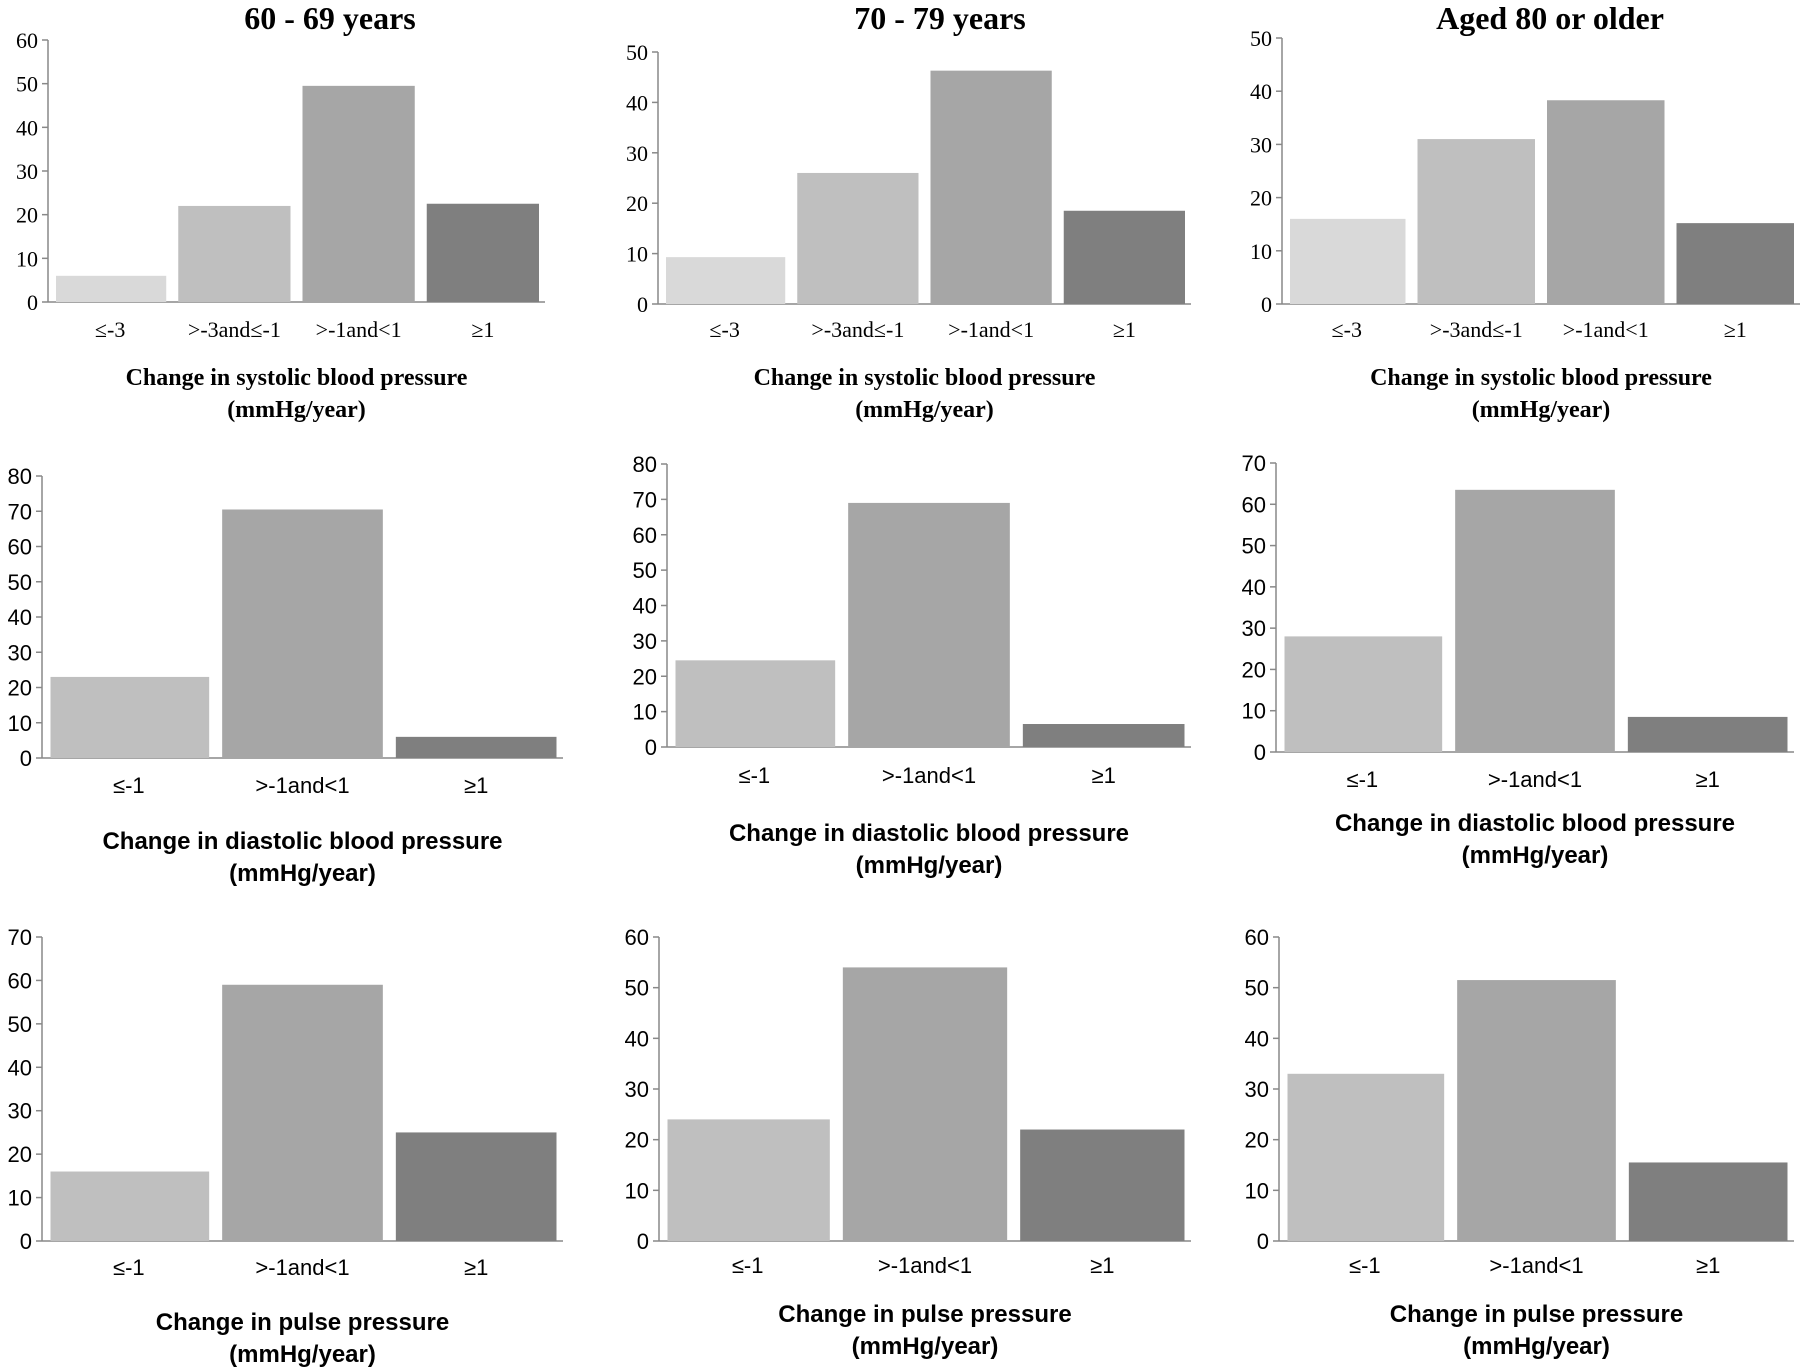  What do you see at coordinates (925, 1314) in the screenshot?
I see `x-axis-title-line: Change in pulse pressure` at bounding box center [925, 1314].